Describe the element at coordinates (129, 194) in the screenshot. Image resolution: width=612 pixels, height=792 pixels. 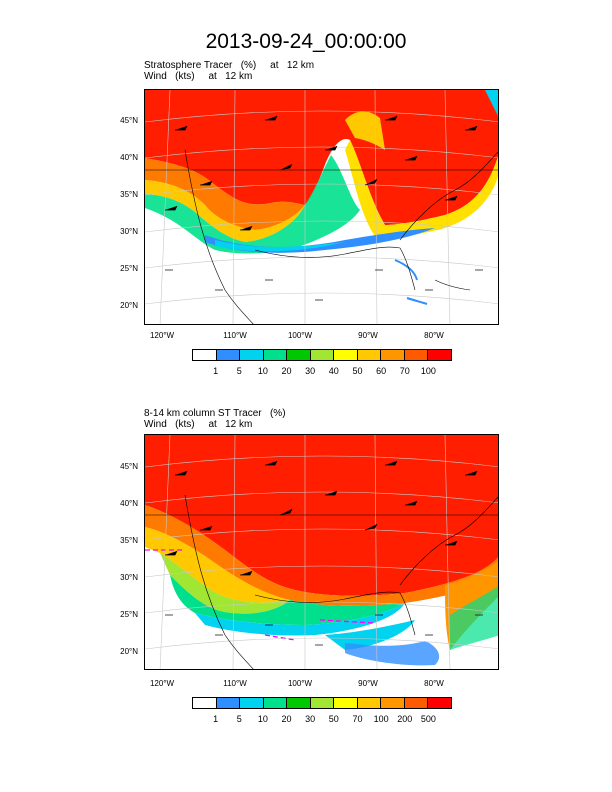
I see `panel1-lat-label: 35°N` at that location.